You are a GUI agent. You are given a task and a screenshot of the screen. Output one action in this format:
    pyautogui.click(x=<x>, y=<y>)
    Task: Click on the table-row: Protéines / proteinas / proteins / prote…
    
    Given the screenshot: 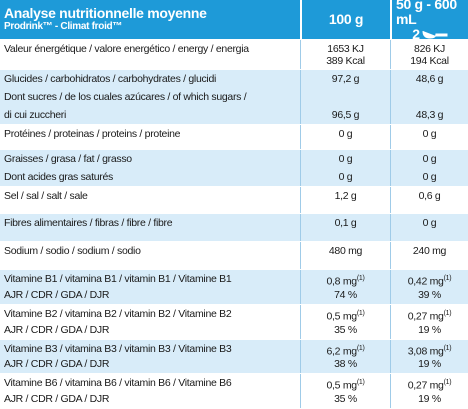 What is the action you would take?
    pyautogui.click(x=234, y=137)
    